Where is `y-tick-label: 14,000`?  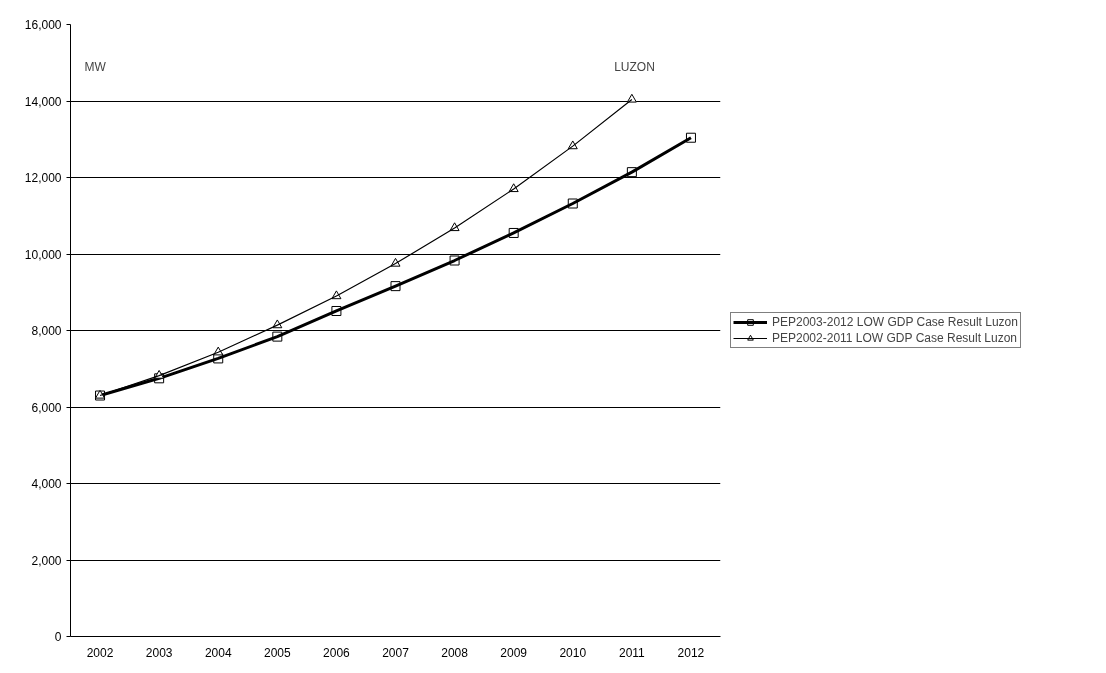 y-tick-label: 14,000 is located at coordinates (43, 101).